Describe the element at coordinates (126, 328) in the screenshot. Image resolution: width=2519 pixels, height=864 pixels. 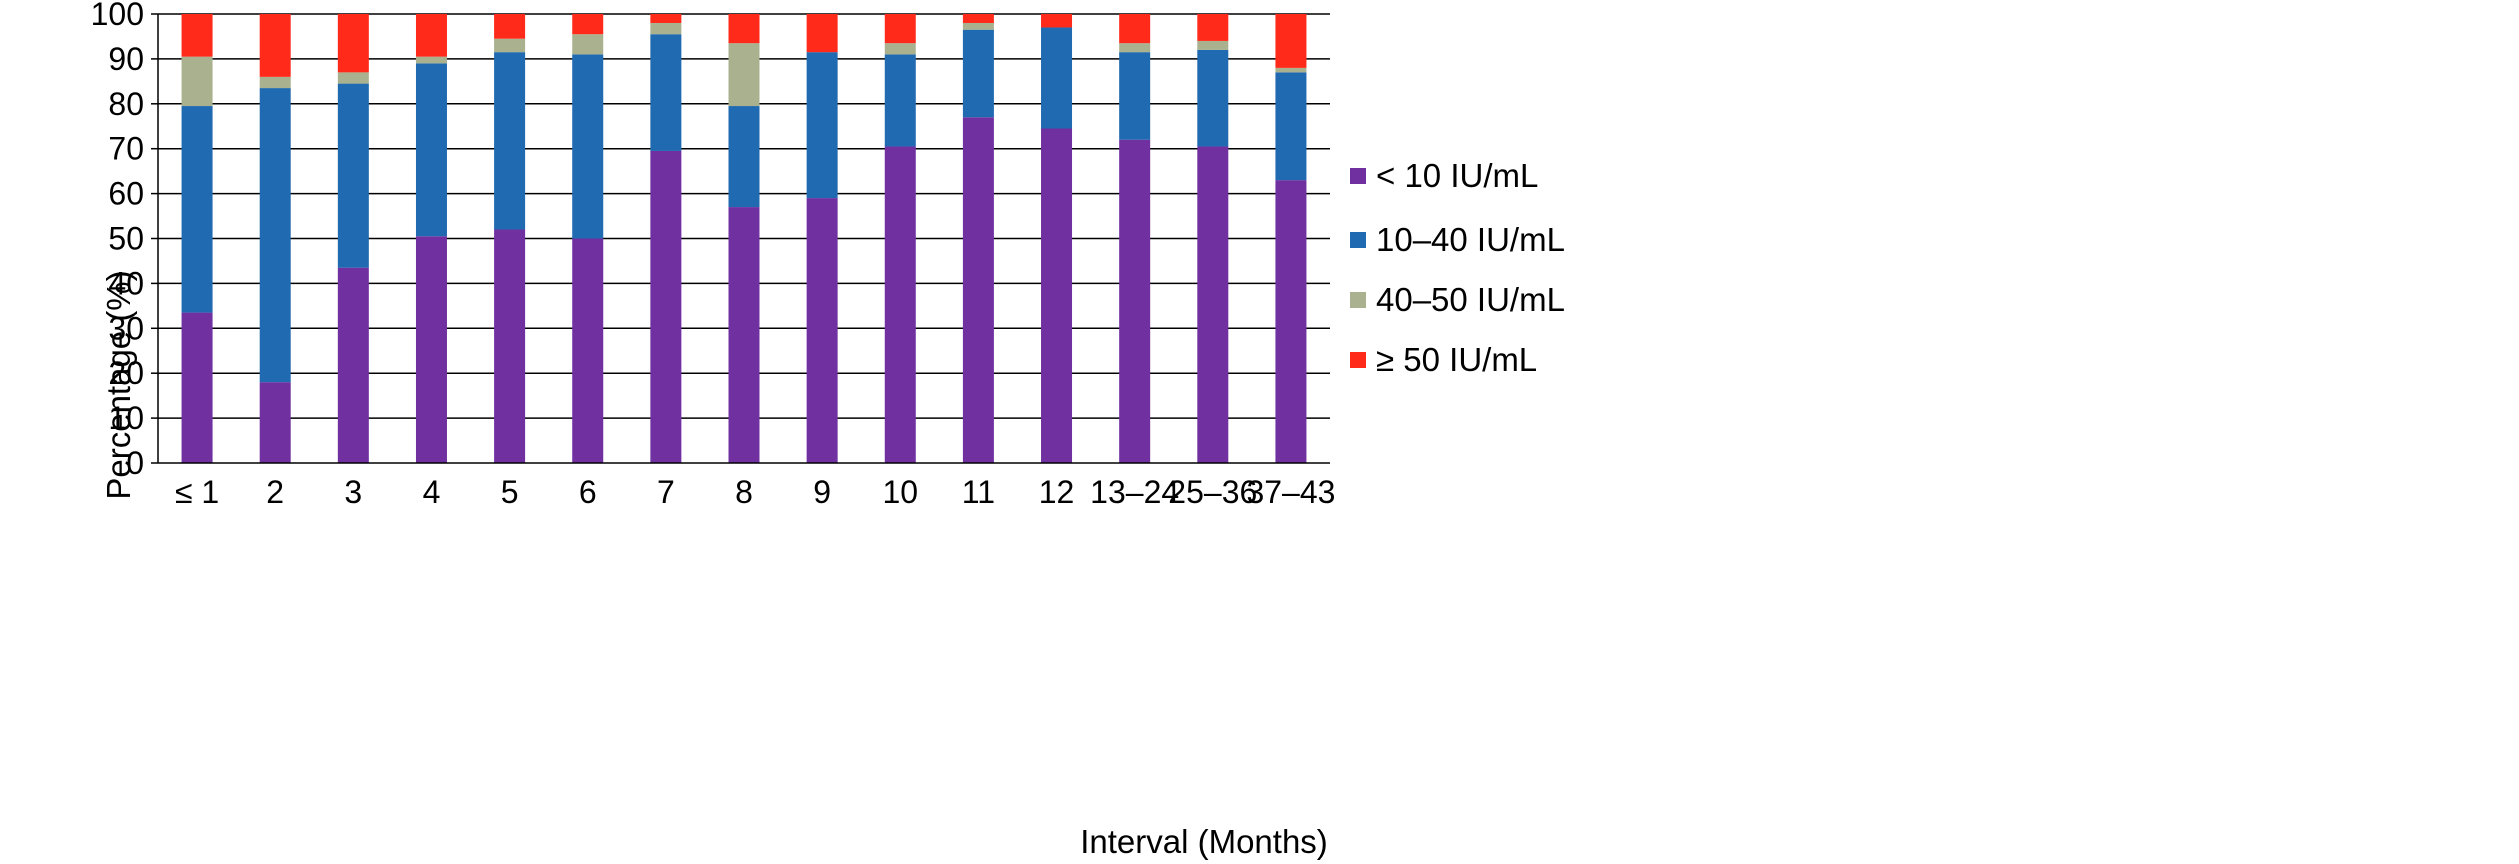
I see `y-tick-label: 30` at that location.